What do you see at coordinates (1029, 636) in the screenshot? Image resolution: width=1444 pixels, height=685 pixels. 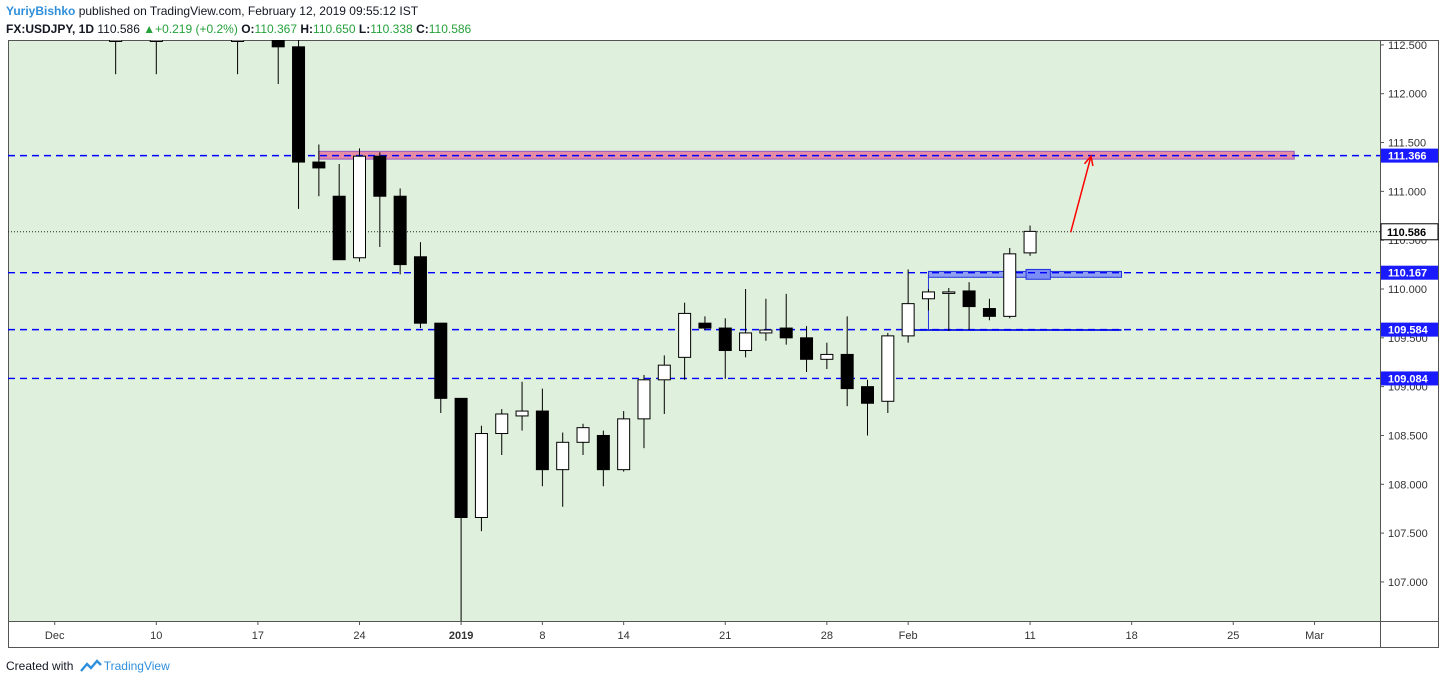 I see `x-tick-label-10: 11` at bounding box center [1029, 636].